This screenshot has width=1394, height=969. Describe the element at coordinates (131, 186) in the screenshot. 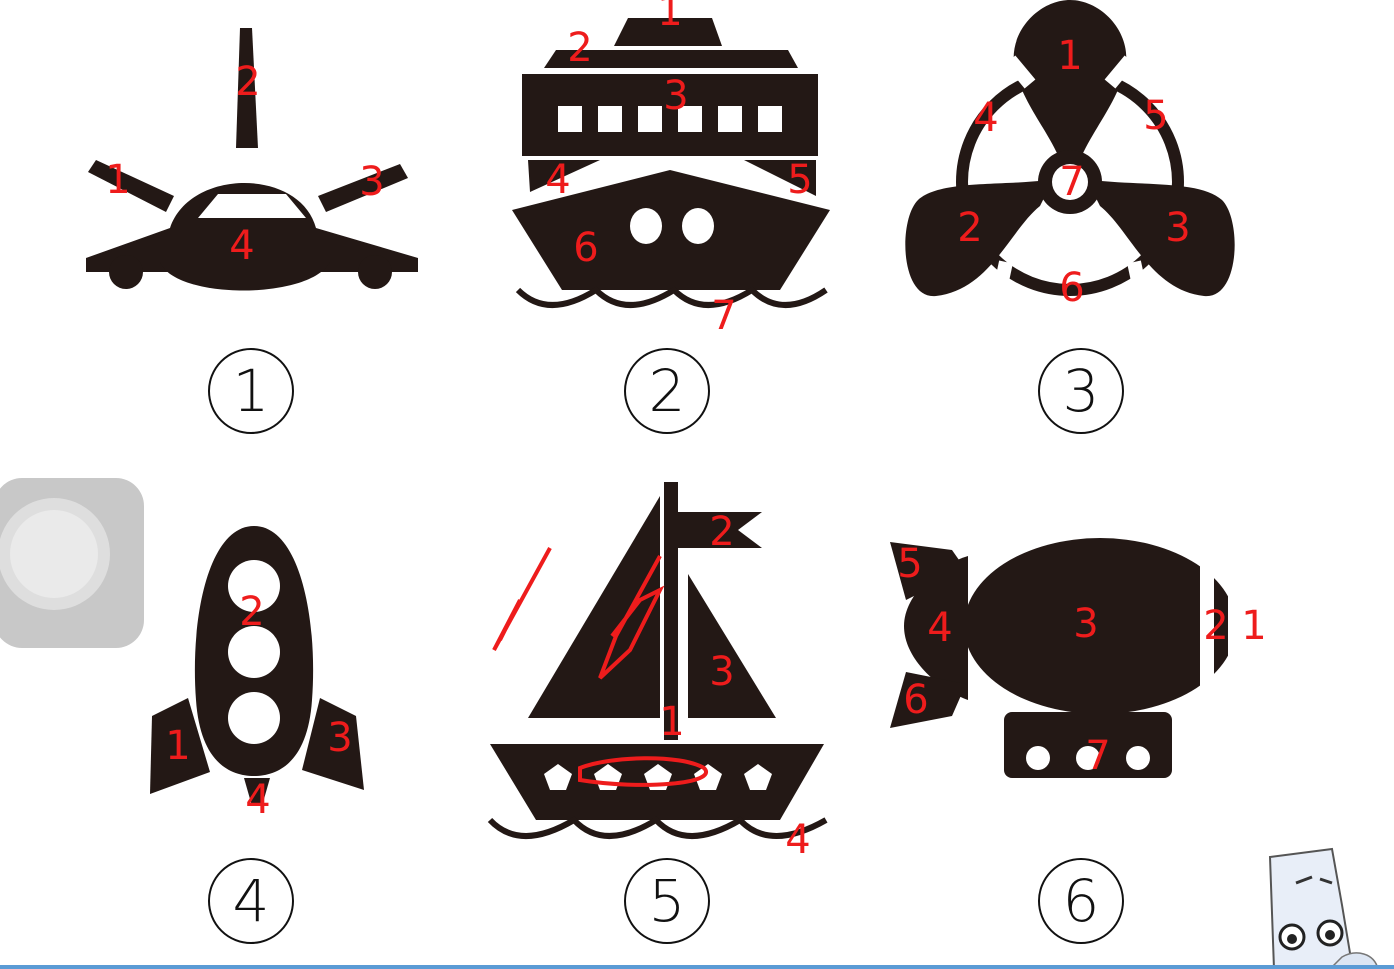

I see `airplane-left-wing` at that location.